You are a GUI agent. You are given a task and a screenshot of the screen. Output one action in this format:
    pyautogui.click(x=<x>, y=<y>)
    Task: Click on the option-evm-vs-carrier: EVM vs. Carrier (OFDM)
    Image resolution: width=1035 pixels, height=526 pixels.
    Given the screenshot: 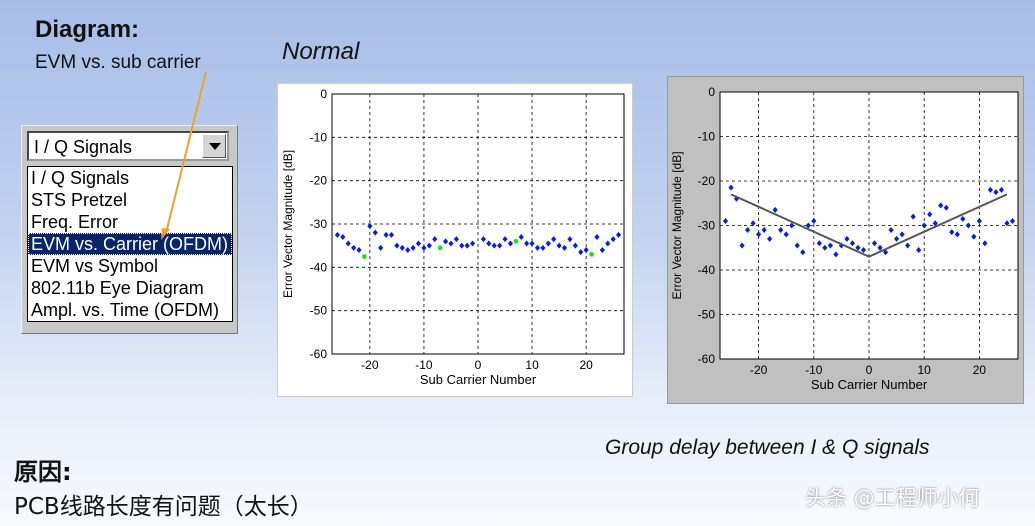 What is the action you would take?
    pyautogui.click(x=130, y=244)
    